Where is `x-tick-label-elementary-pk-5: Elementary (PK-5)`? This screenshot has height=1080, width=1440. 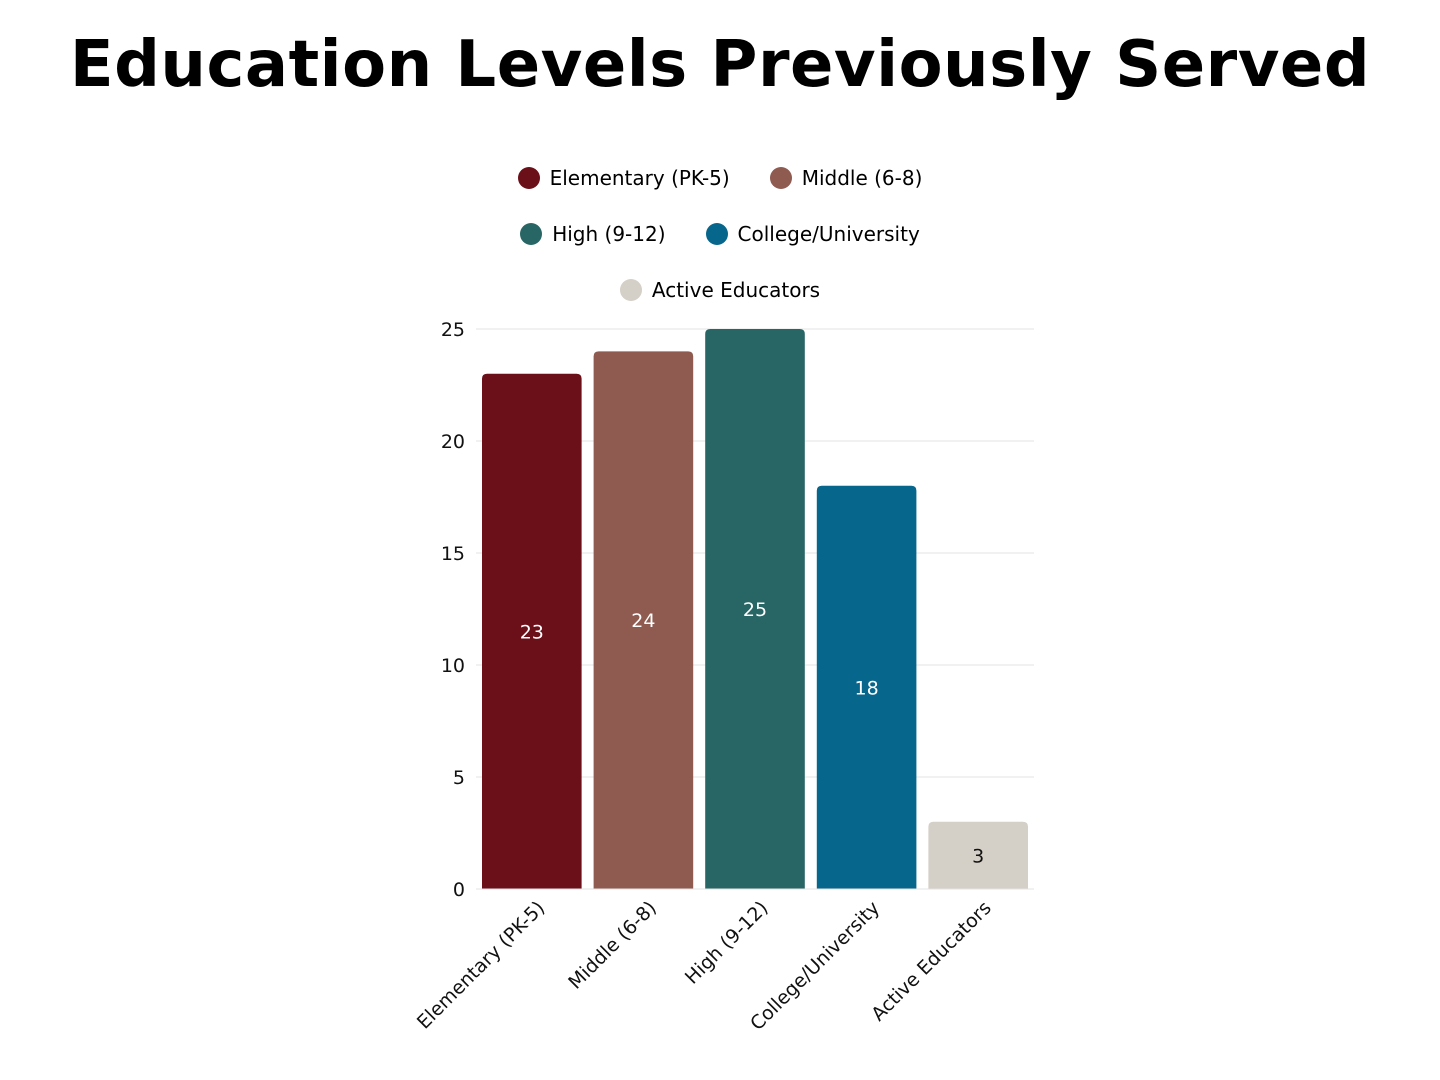 x-tick-label-elementary-pk-5: Elementary (PK-5) is located at coordinates (481, 965).